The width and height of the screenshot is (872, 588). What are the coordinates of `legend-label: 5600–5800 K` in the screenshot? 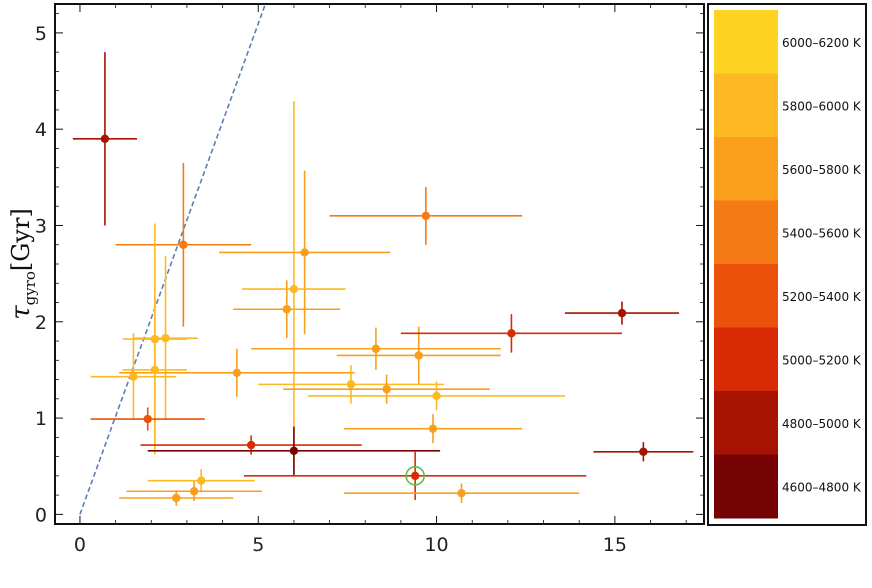 It's located at (822, 170).